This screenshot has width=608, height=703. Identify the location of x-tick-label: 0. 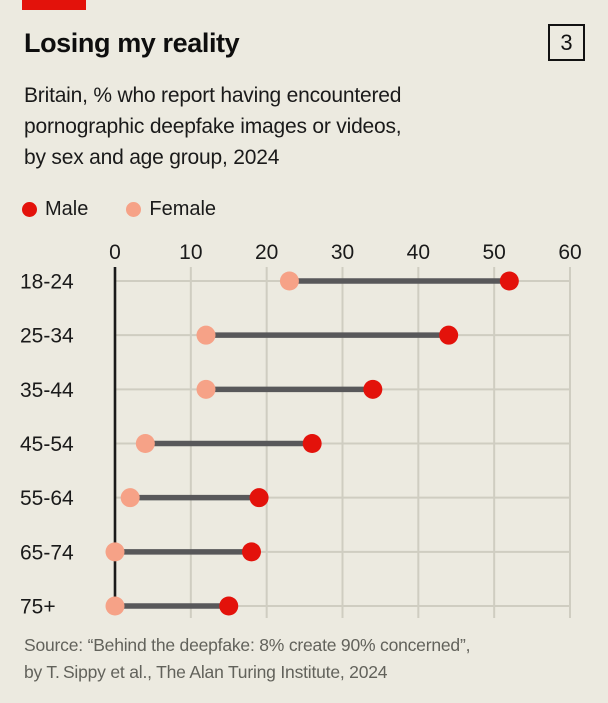
(115, 252).